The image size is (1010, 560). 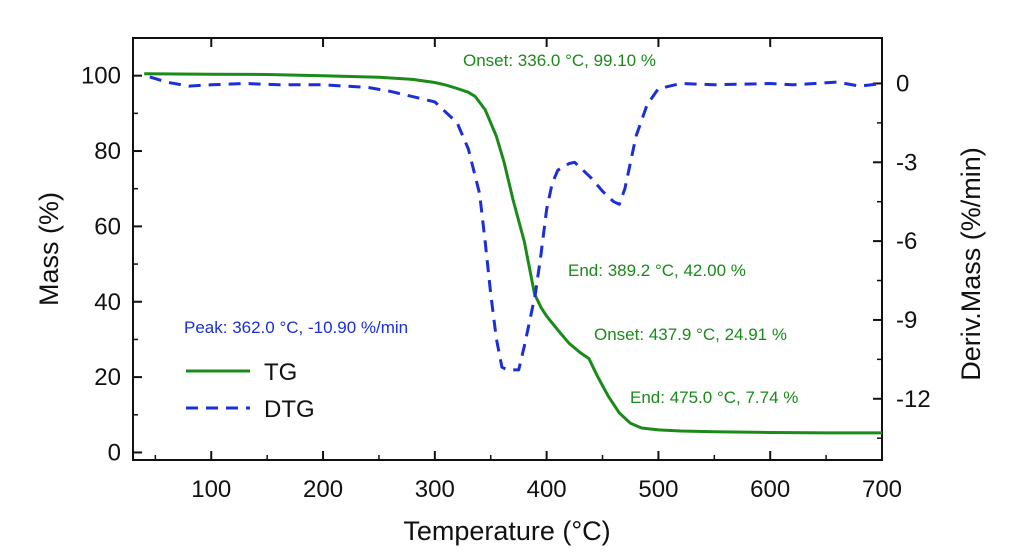 What do you see at coordinates (547, 489) in the screenshot?
I see `x-tick-label: 400` at bounding box center [547, 489].